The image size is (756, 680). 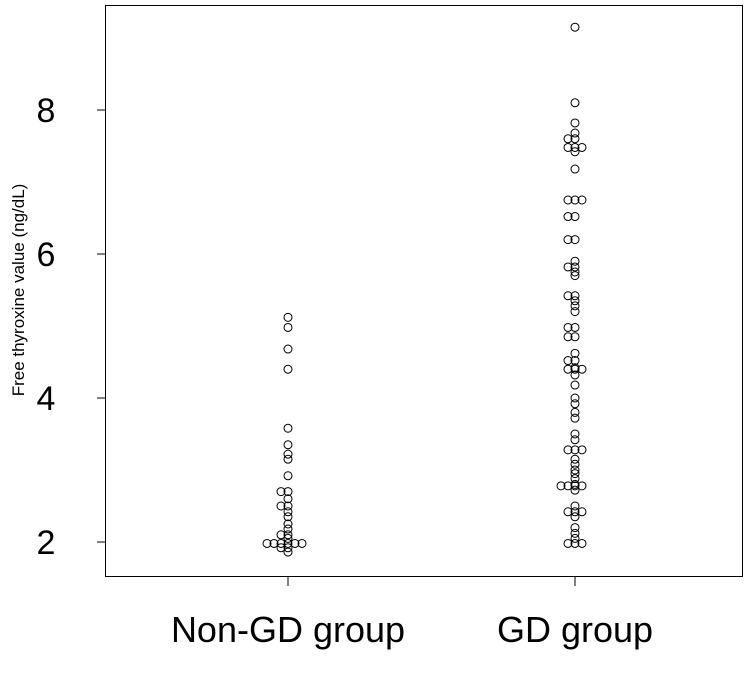 What do you see at coordinates (46, 255) in the screenshot?
I see `y-tick-label: 6` at bounding box center [46, 255].